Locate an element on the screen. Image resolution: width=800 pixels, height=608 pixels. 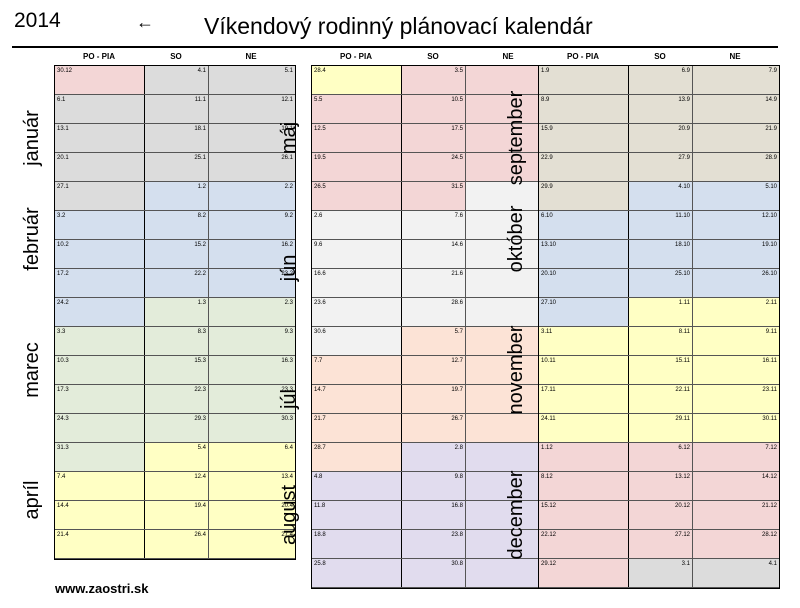
weekday-cell: 5.5 is located at coordinates (357, 109).